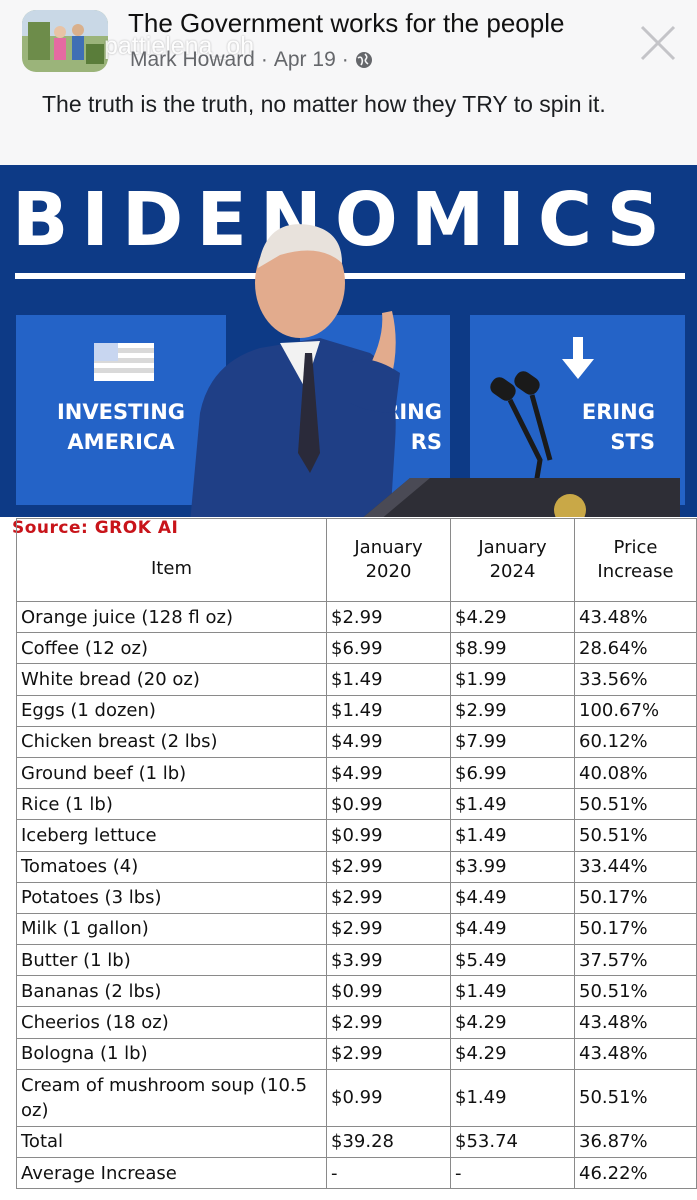 Image resolution: width=697 pixels, height=1200 pixels. Describe the element at coordinates (388, 648) in the screenshot. I see `cell-jan2020: $6.99` at that location.